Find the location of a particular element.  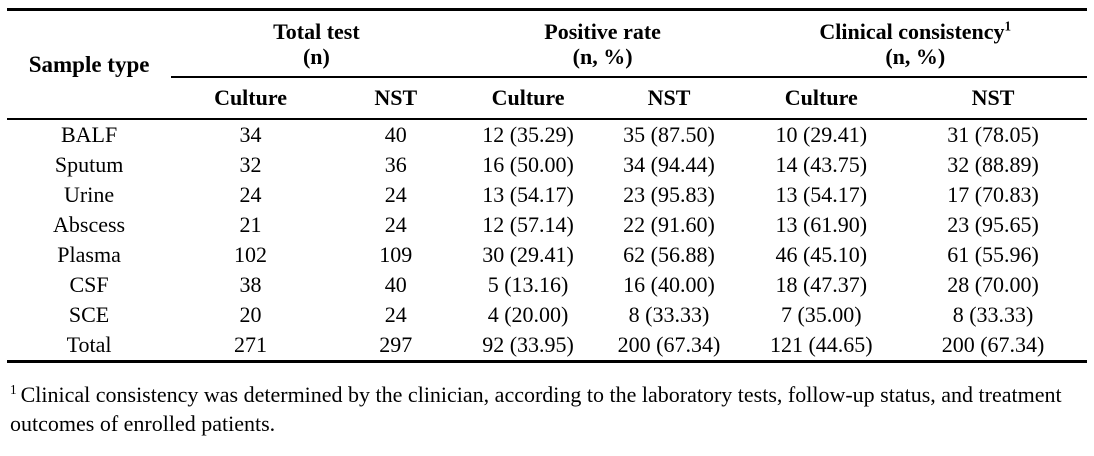

sample-type-cell: Plasma is located at coordinates (89, 254).